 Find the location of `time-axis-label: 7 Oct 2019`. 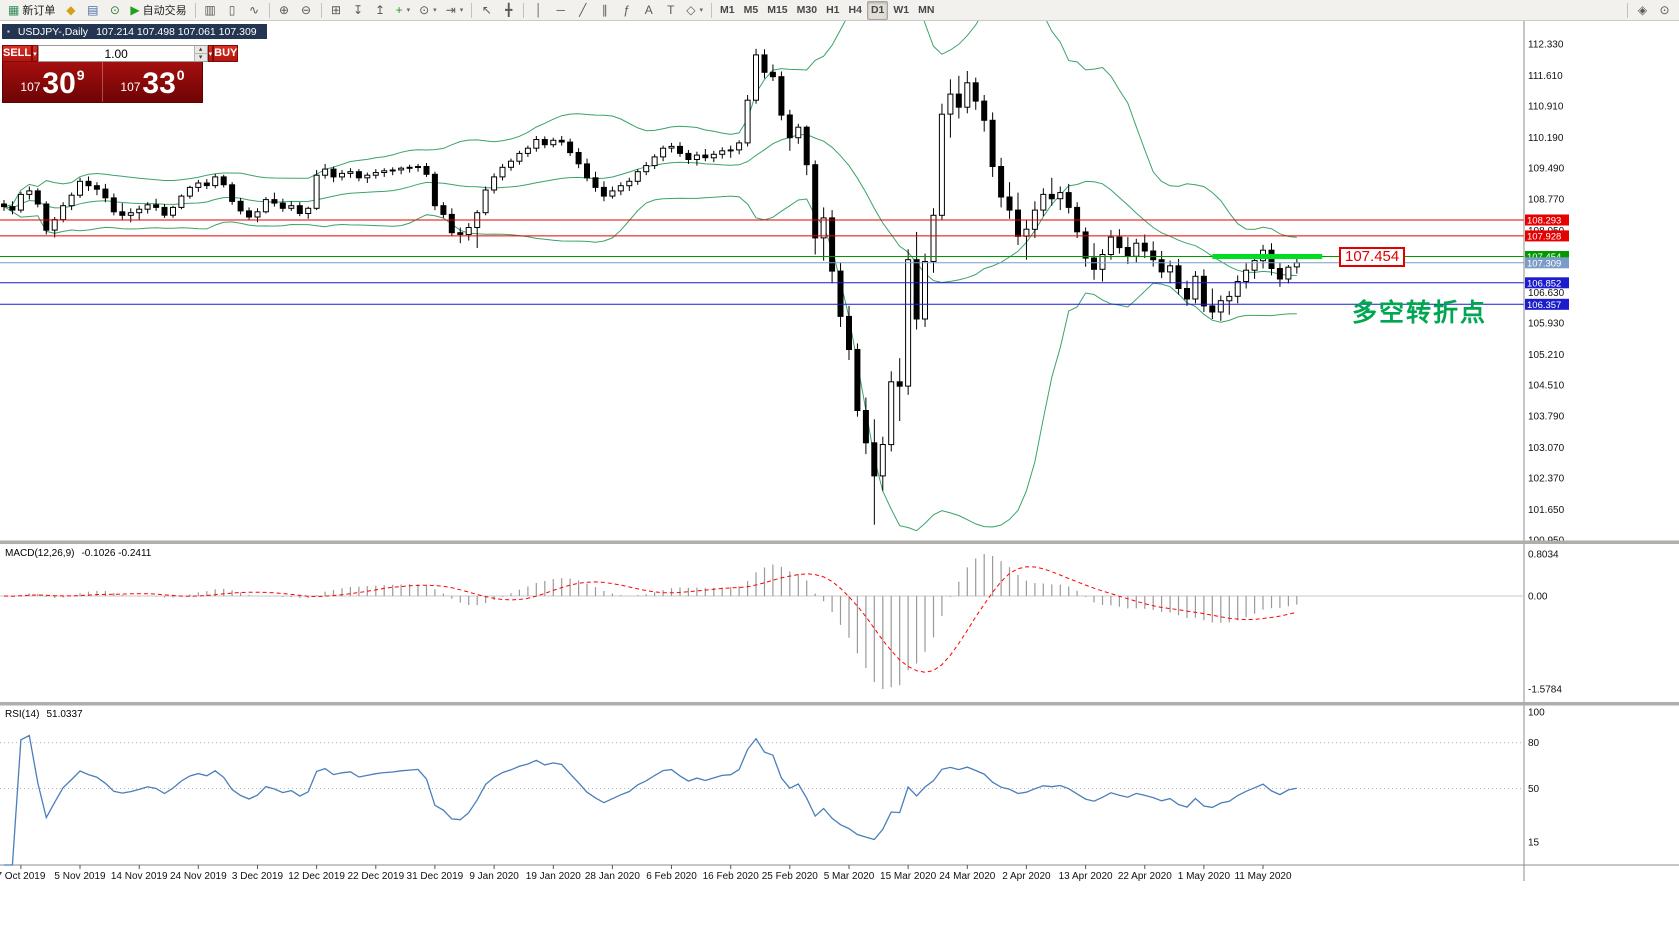

time-axis-label: 7 Oct 2019 is located at coordinates (23, 876).